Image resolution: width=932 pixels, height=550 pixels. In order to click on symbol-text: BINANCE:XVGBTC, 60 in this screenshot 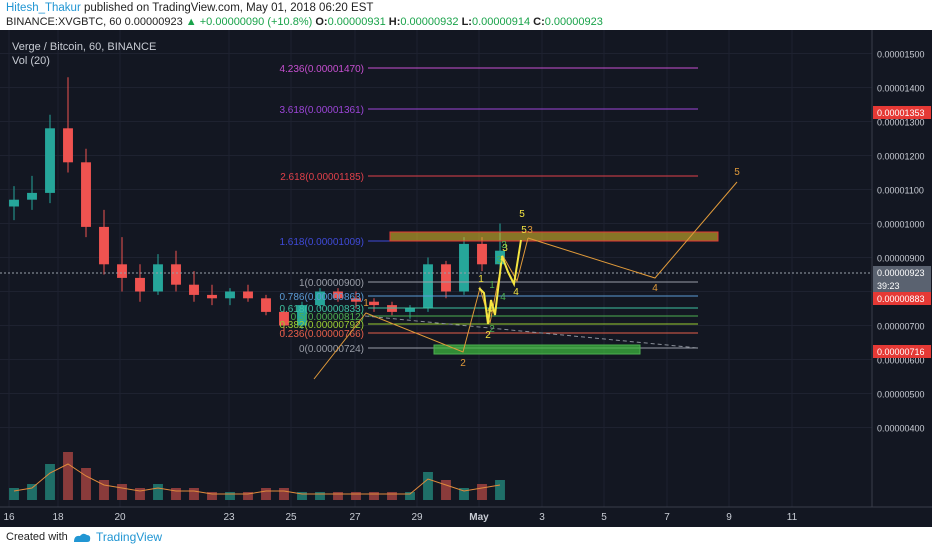, I will do `click(64, 22)`.